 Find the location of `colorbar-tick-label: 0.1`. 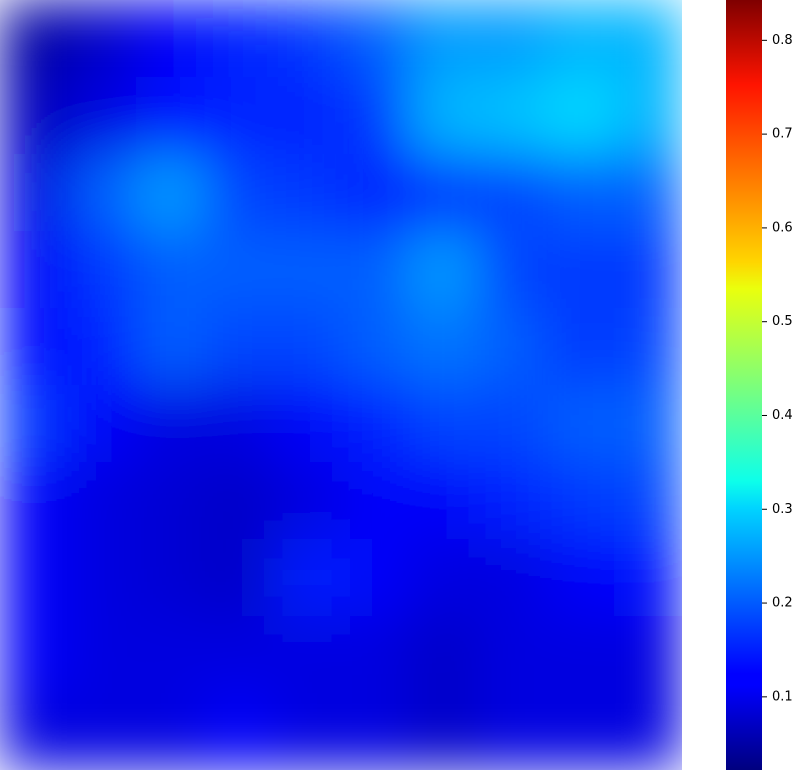

colorbar-tick-label: 0.1 is located at coordinates (782, 696).